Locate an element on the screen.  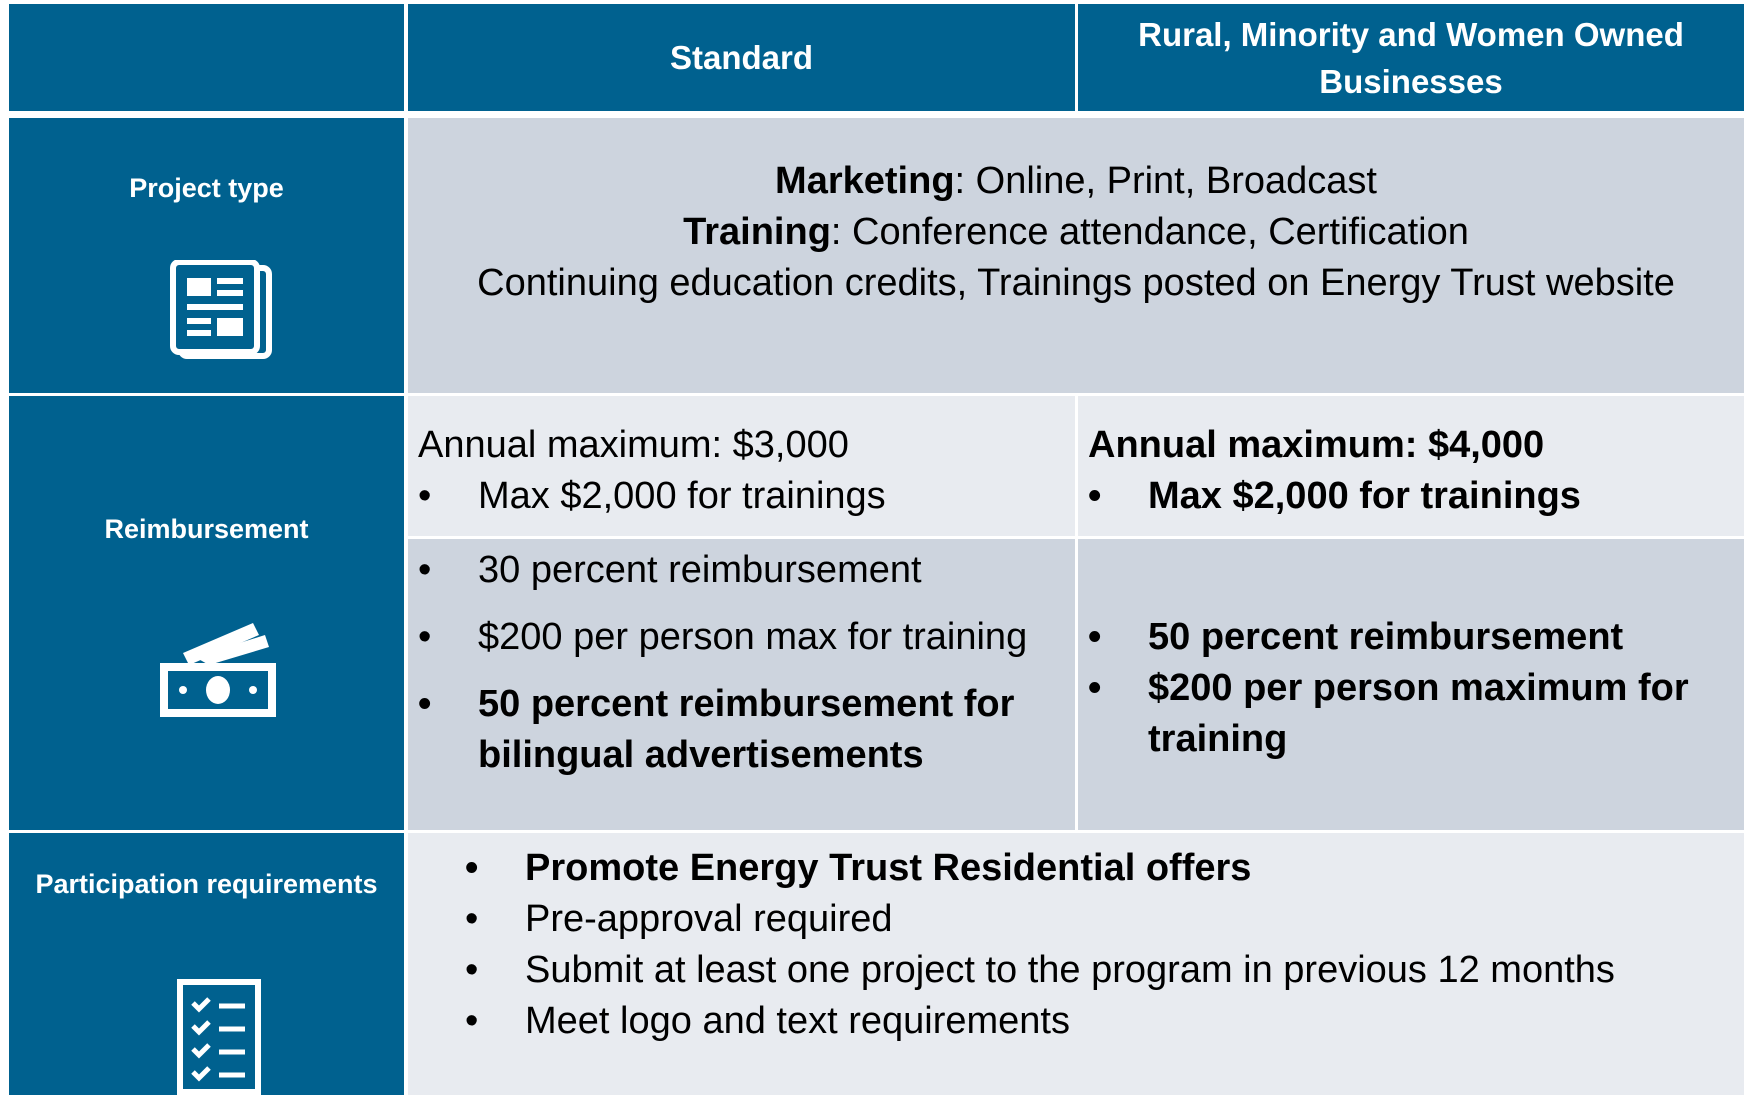
header-cell: Standard is located at coordinates (741, 57).